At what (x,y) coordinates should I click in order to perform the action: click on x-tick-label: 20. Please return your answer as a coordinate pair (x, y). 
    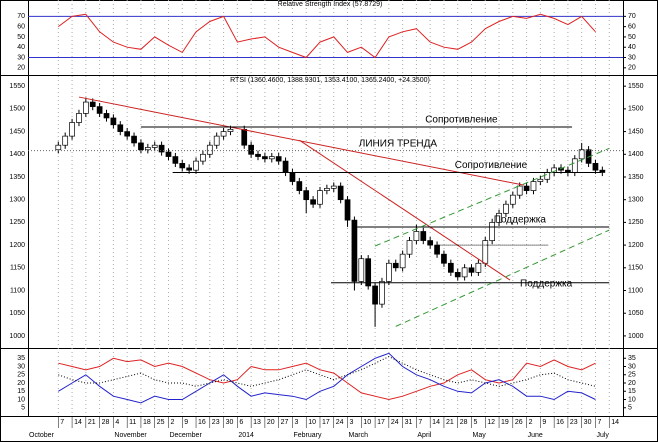
    Looking at the image, I should click on (271, 422).